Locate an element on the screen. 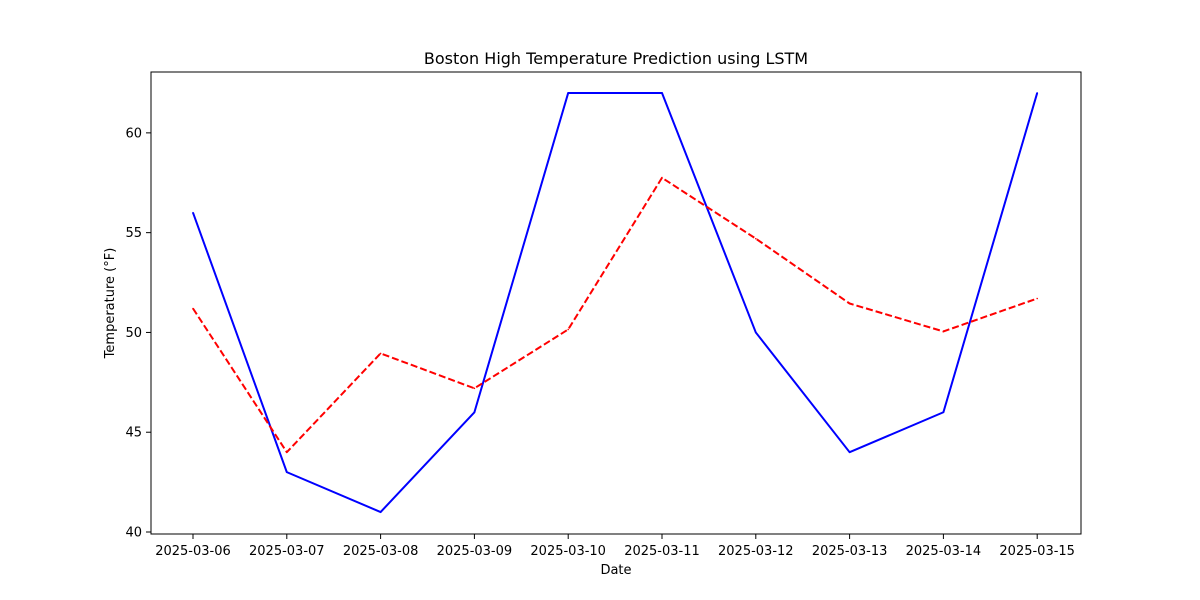 The image size is (1200, 600). x-tick-label: 2025-03-15 is located at coordinates (1037, 551).